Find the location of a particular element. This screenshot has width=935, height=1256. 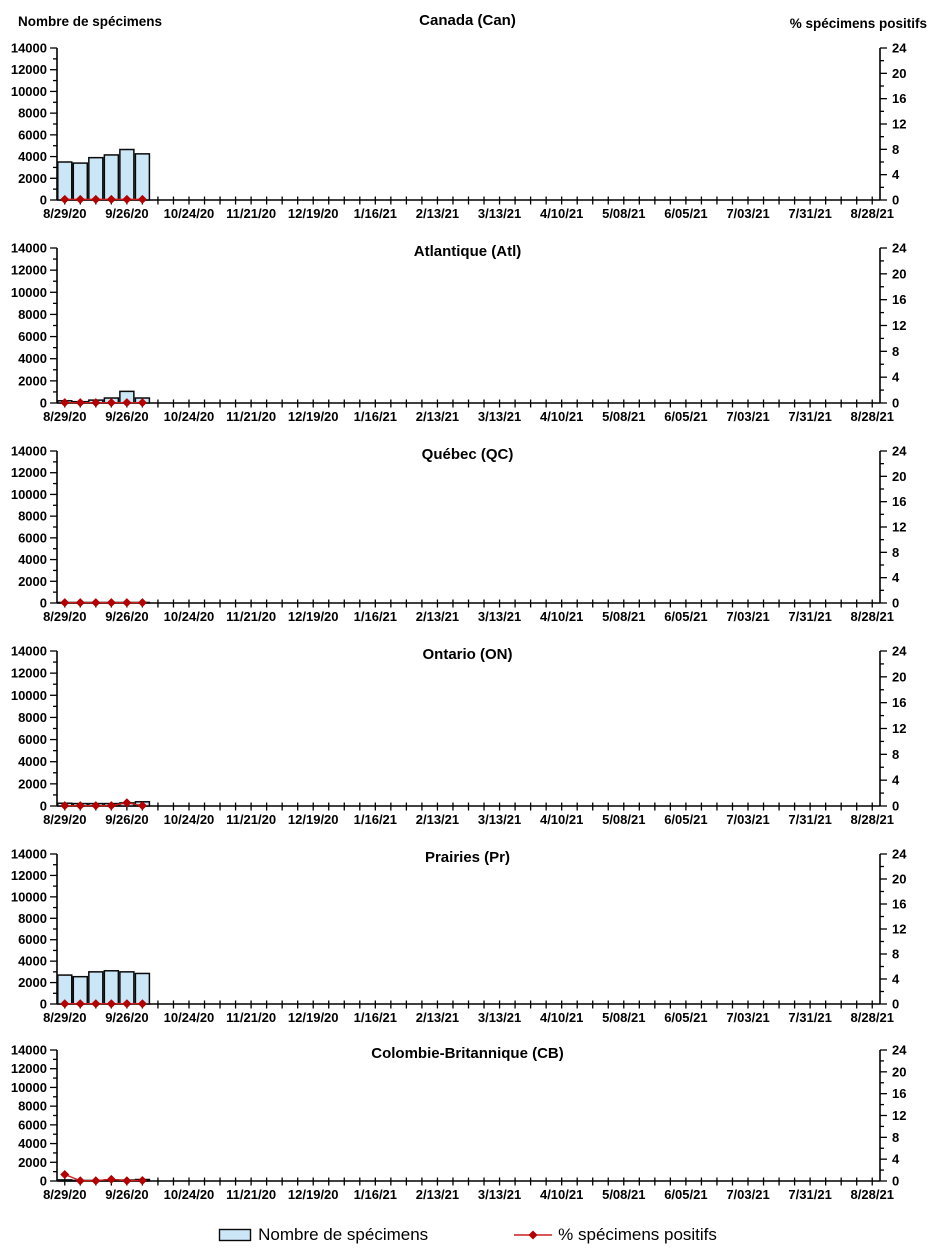

legend-item-specimens: Nombre de spécimens is located at coordinates (323, 1235).